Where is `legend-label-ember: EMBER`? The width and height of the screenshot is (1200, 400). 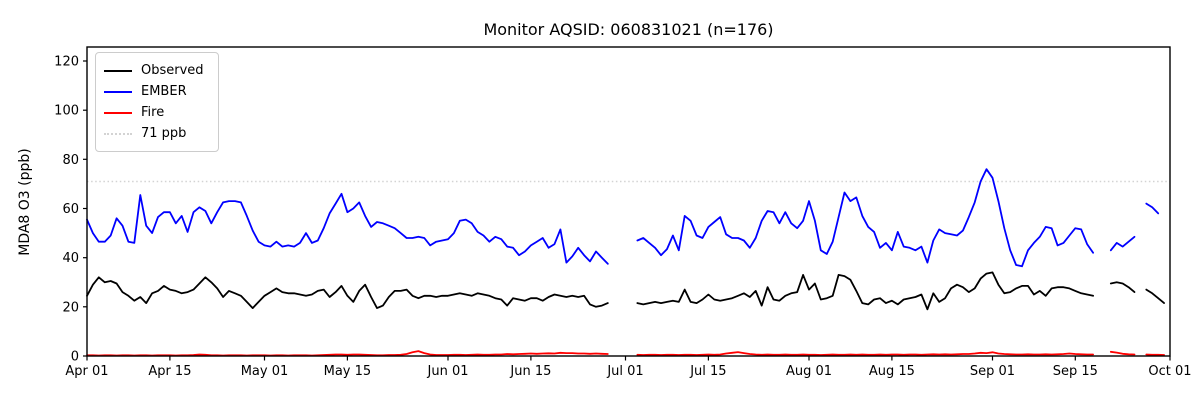
legend-label-ember: EMBER is located at coordinates (164, 91).